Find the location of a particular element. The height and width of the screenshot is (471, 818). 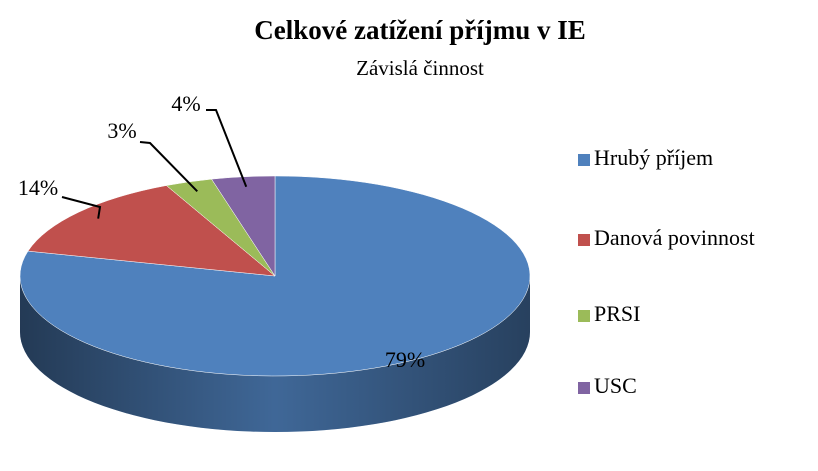

legend-label: USC is located at coordinates (615, 385).